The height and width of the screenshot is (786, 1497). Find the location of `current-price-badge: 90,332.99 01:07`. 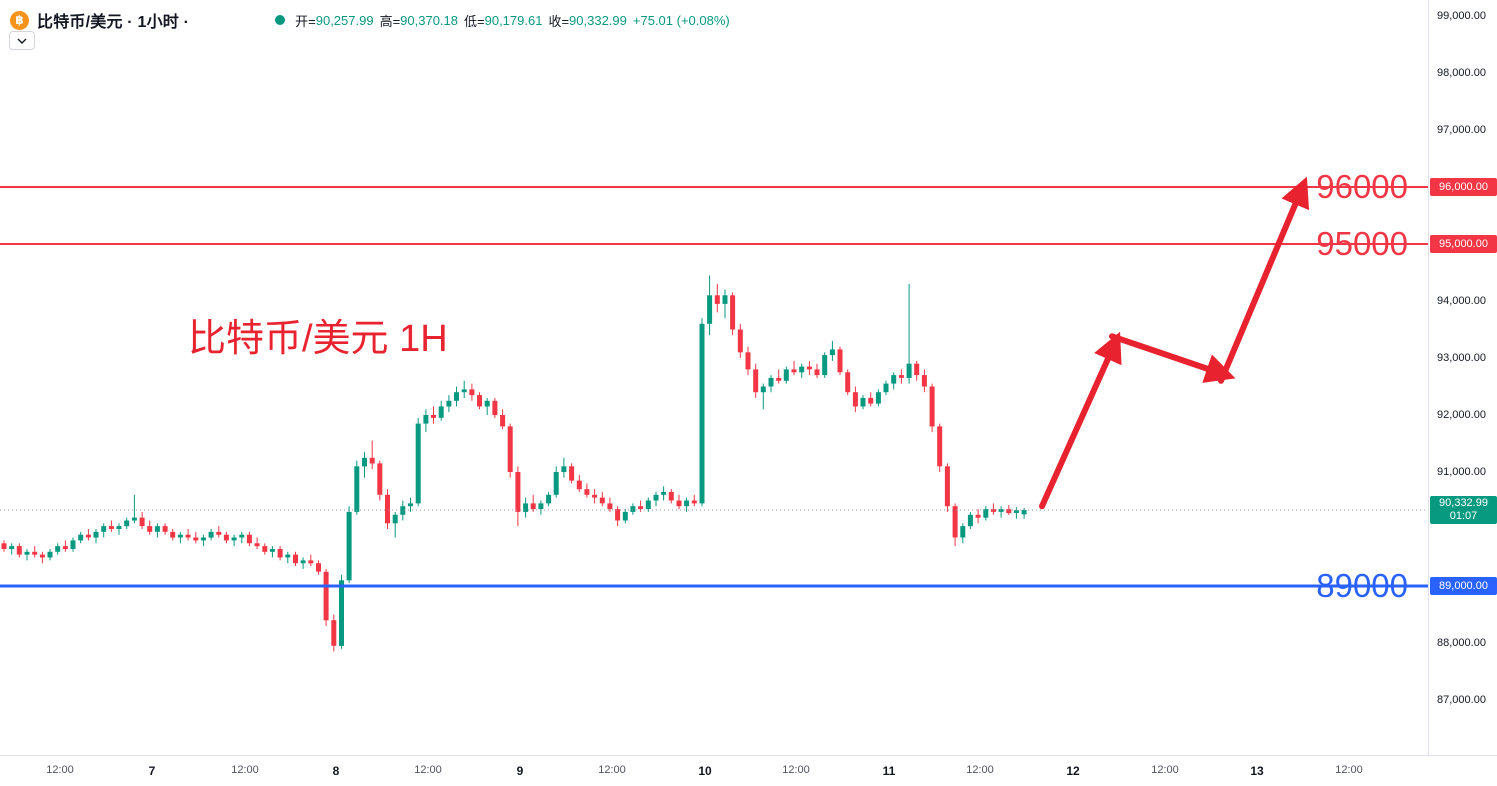

current-price-badge: 90,332.99 01:07 is located at coordinates (1463, 510).